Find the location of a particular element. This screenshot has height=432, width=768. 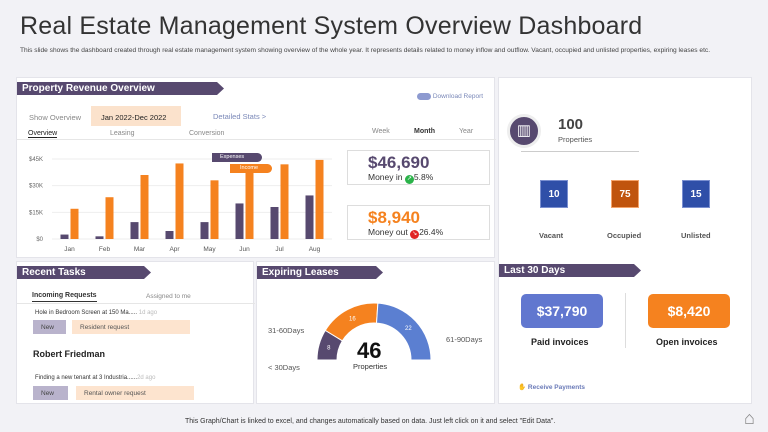

y-tick-label: $15K is located at coordinates (36, 213).